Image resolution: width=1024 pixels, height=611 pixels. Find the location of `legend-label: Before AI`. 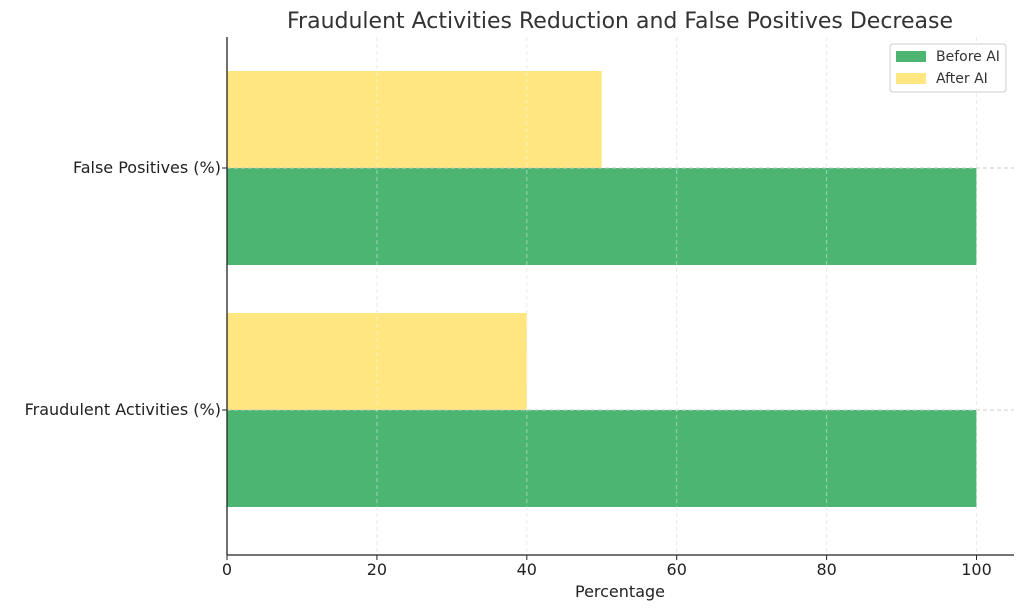

legend-label: Before AI is located at coordinates (968, 57).